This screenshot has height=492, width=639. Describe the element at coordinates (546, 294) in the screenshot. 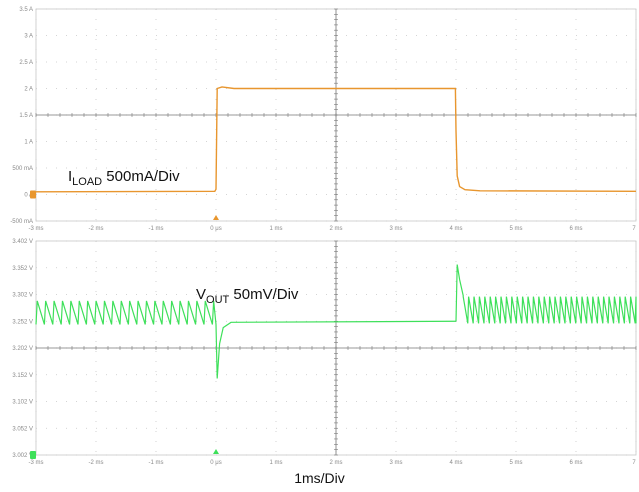

I see `output-voltage-trace-after` at that location.